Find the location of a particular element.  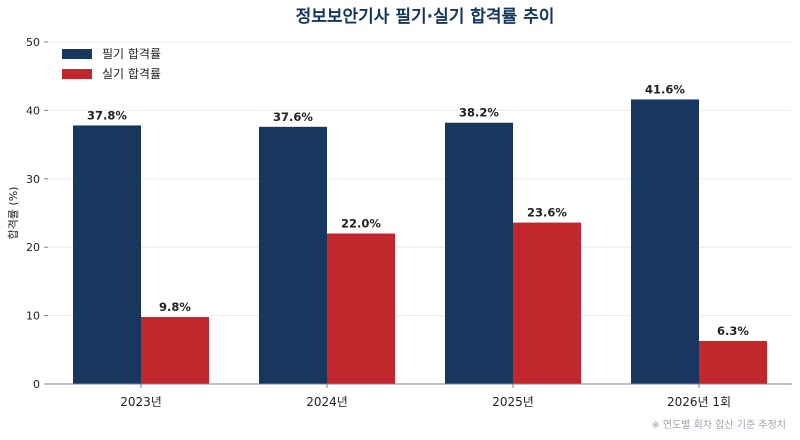

x-axis-categories: 2023년 2024년 2025년 2026년 1회 is located at coordinates (425, 396).